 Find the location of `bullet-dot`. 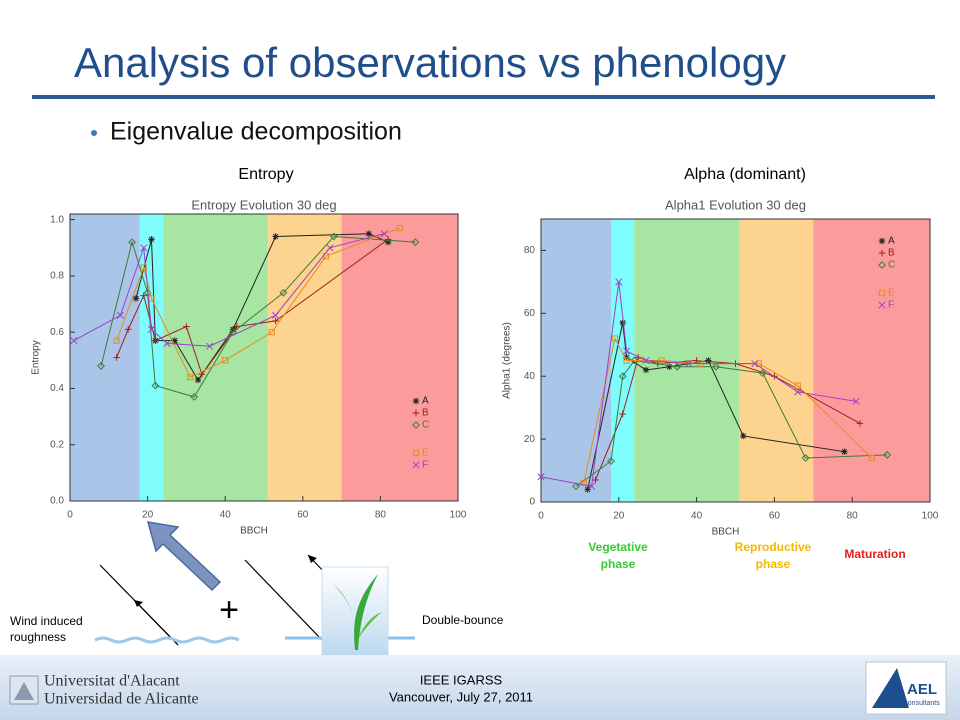

bullet-dot is located at coordinates (94, 133).